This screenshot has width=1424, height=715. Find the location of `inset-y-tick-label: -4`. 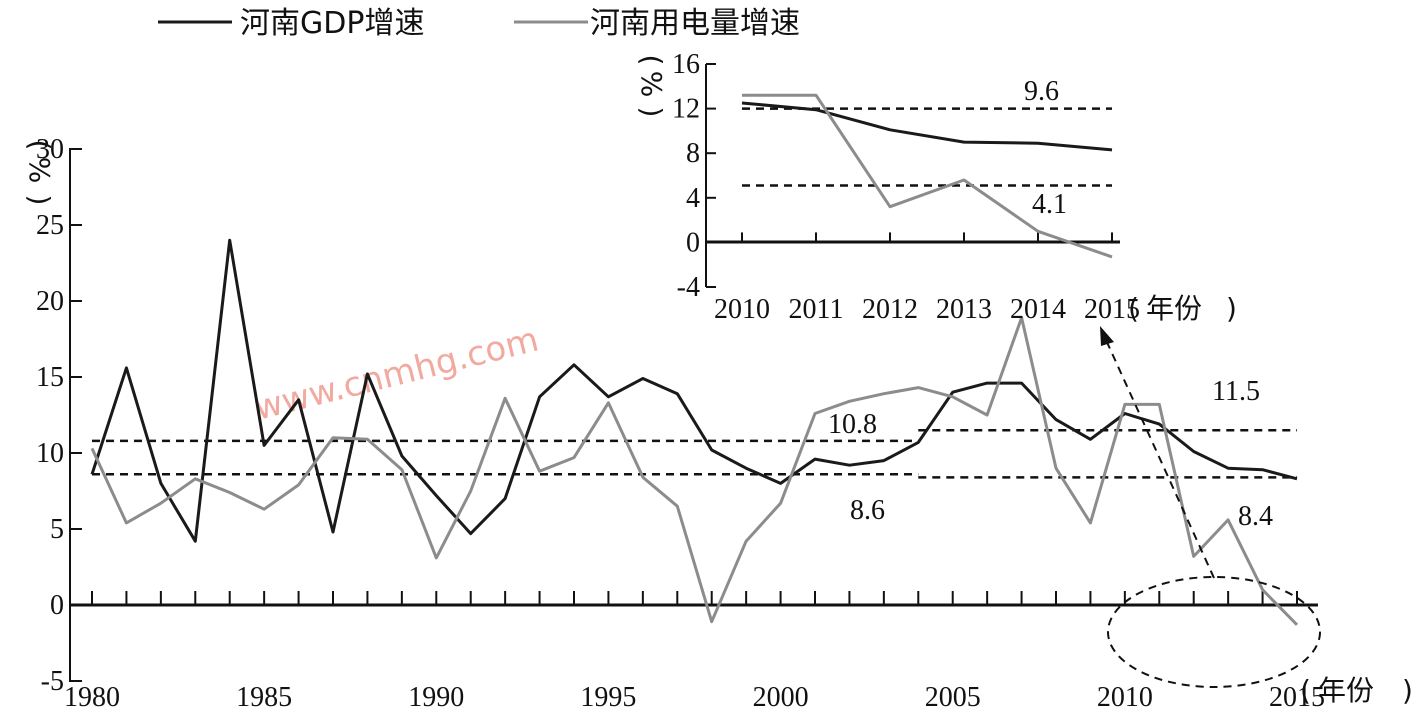

inset-y-tick-label: -4 is located at coordinates (688, 287).